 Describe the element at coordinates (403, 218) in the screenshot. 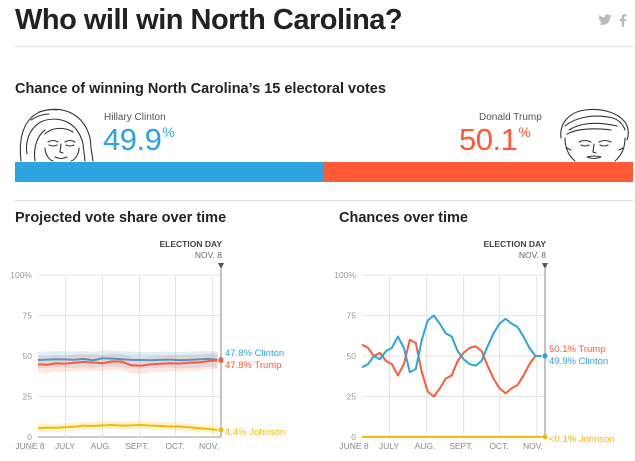

I see `chances-title: Chances over time` at that location.